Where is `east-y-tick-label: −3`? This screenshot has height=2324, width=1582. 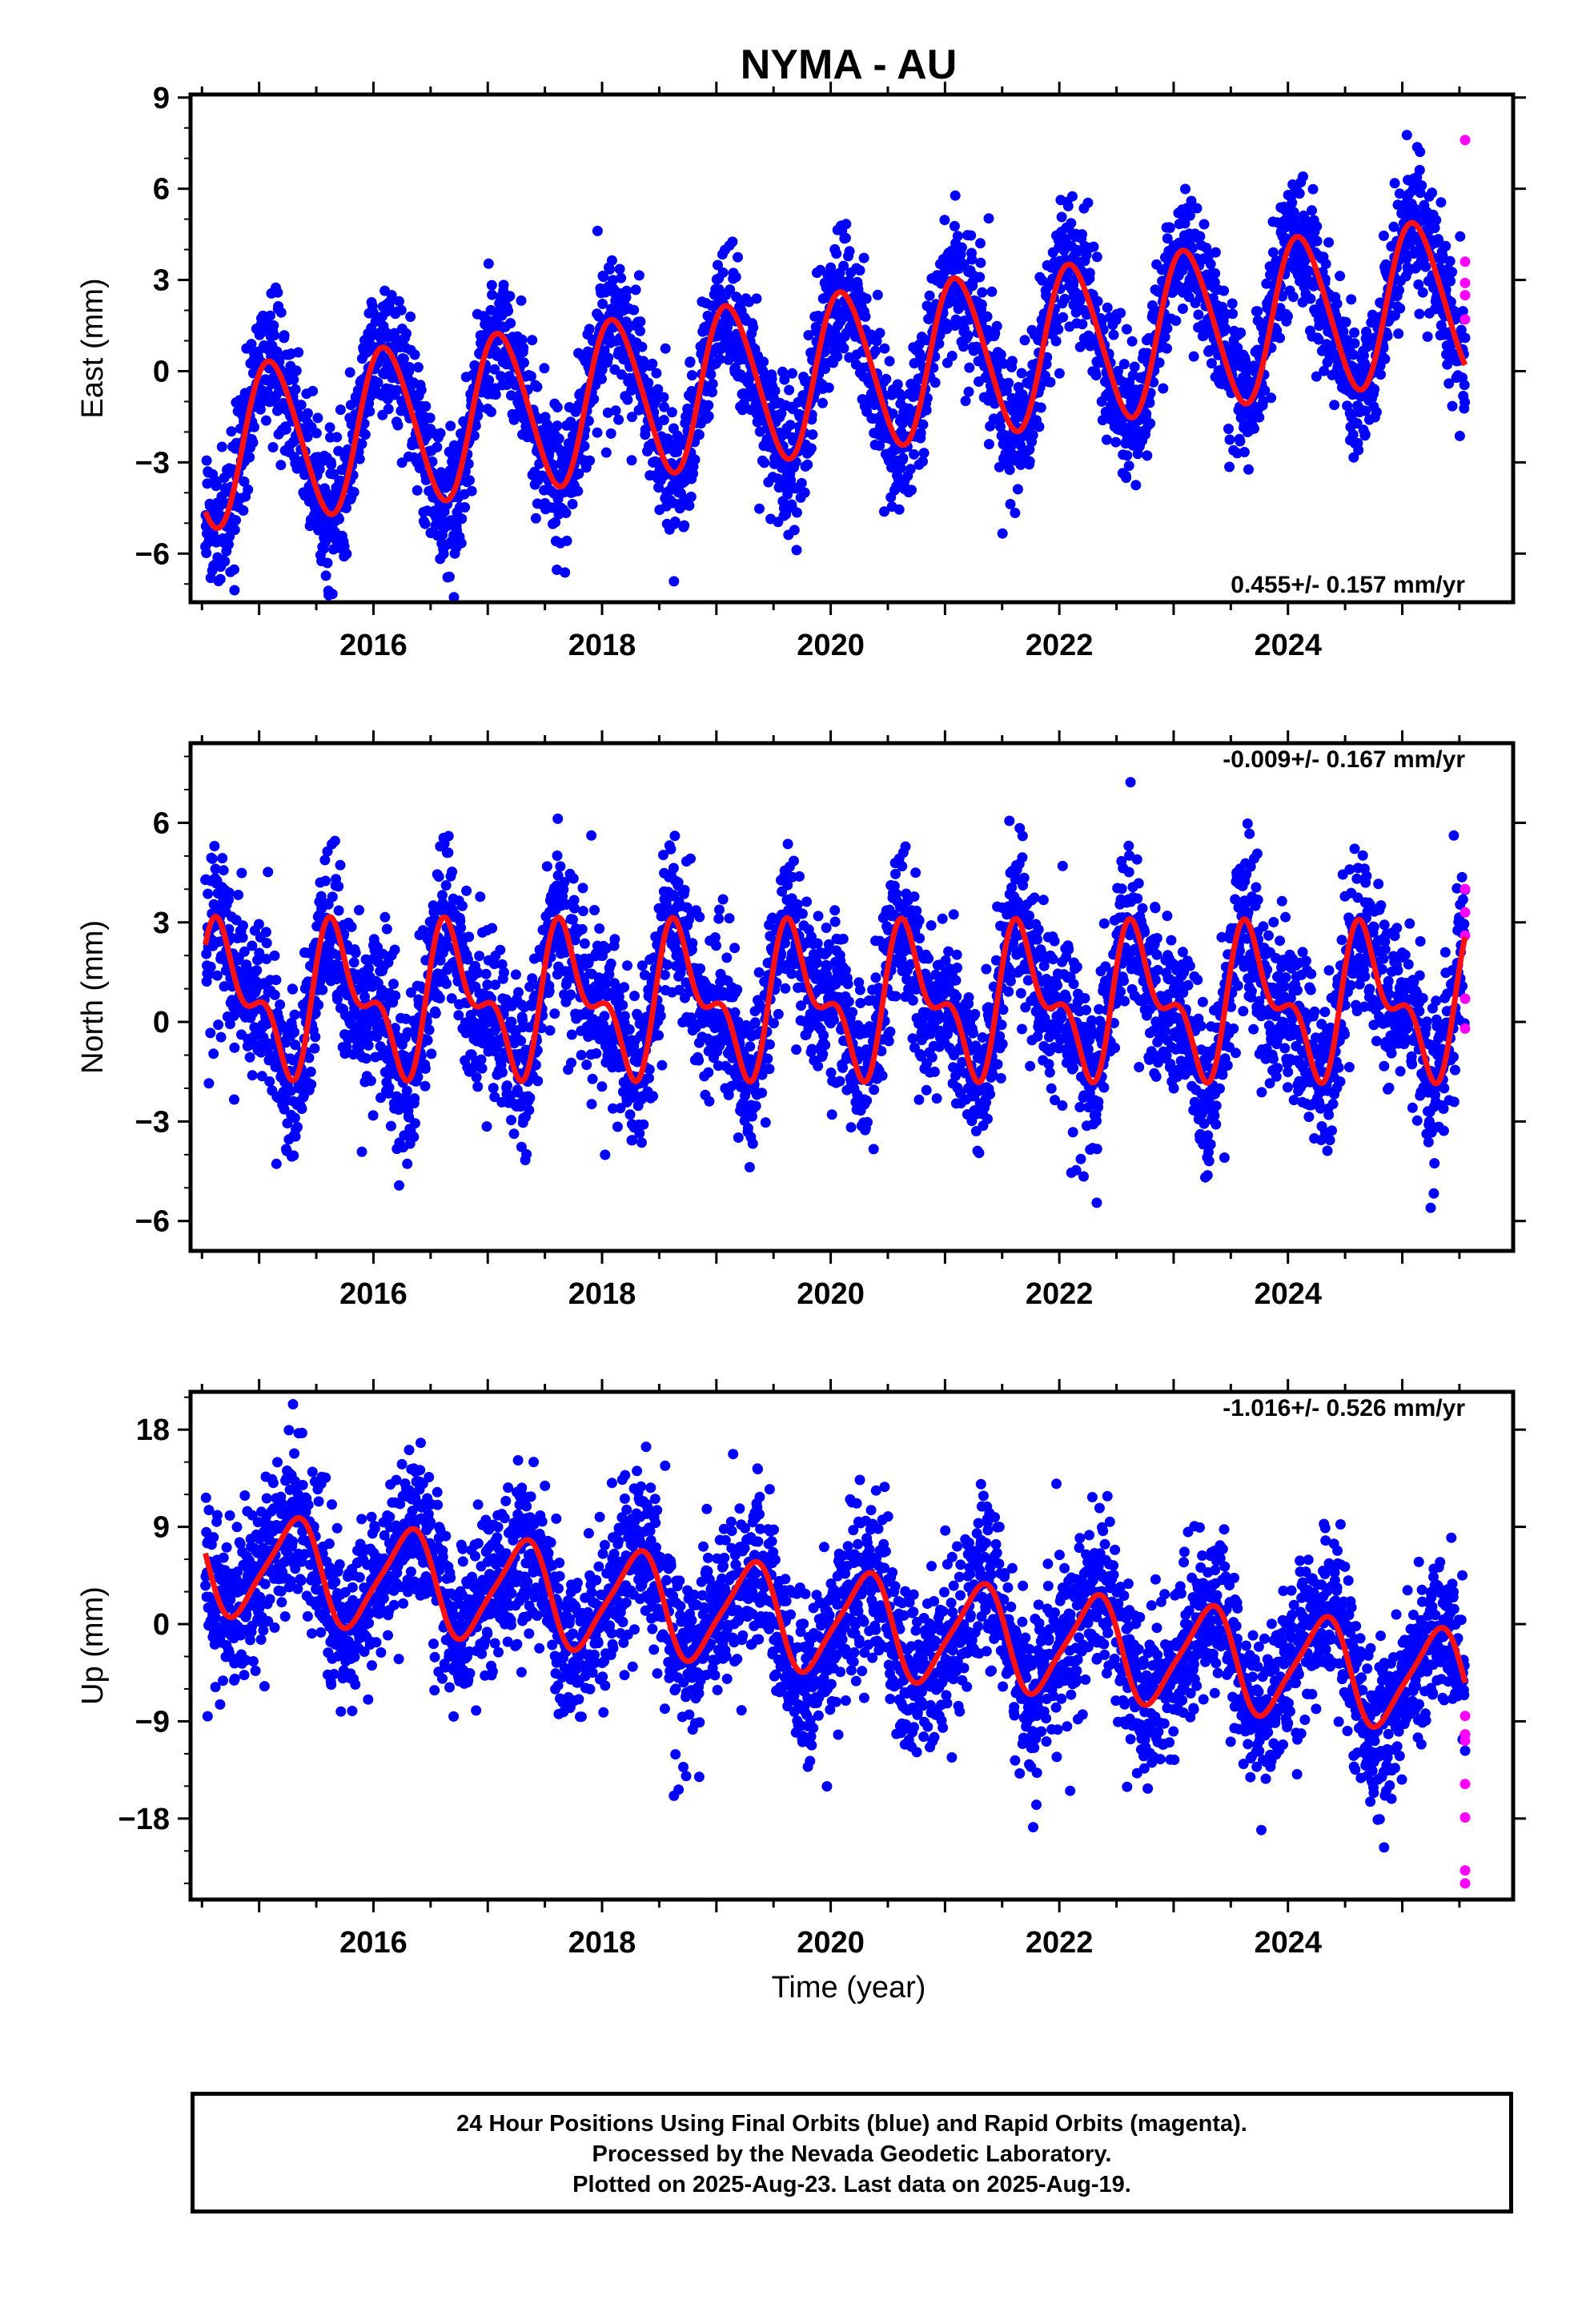 east-y-tick-label: −3 is located at coordinates (152, 463).